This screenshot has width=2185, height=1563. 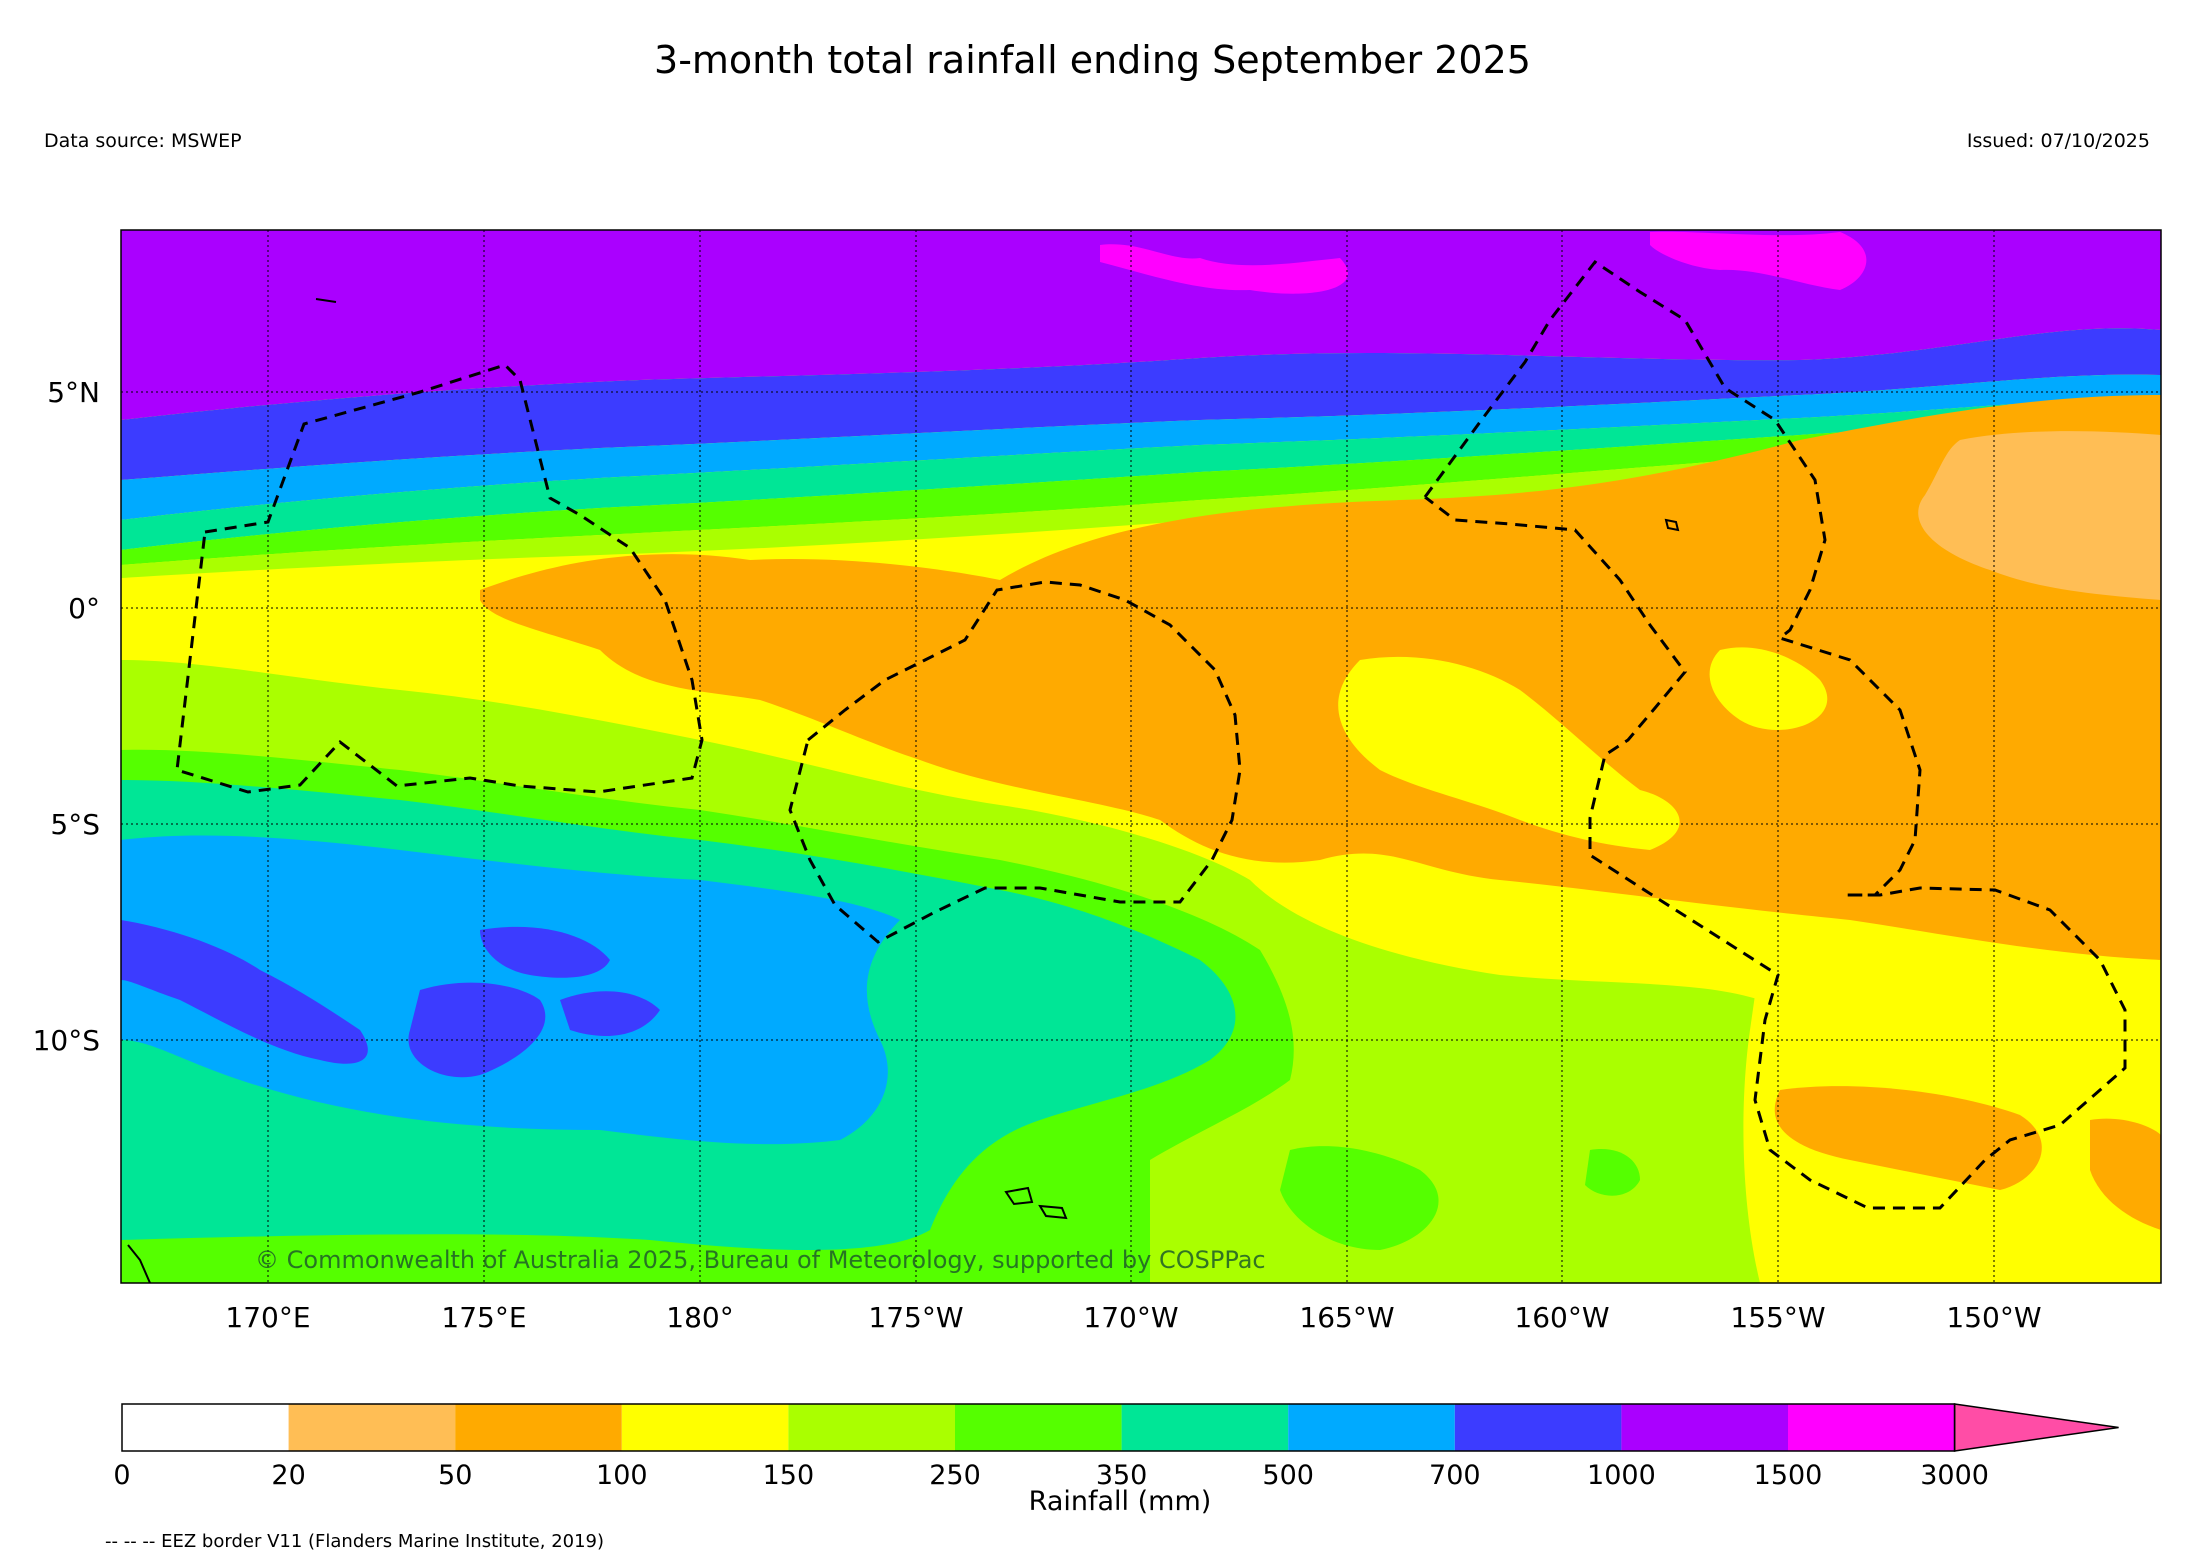 I want to click on colorbar-tick-label: 250, so click(x=955, y=1475).